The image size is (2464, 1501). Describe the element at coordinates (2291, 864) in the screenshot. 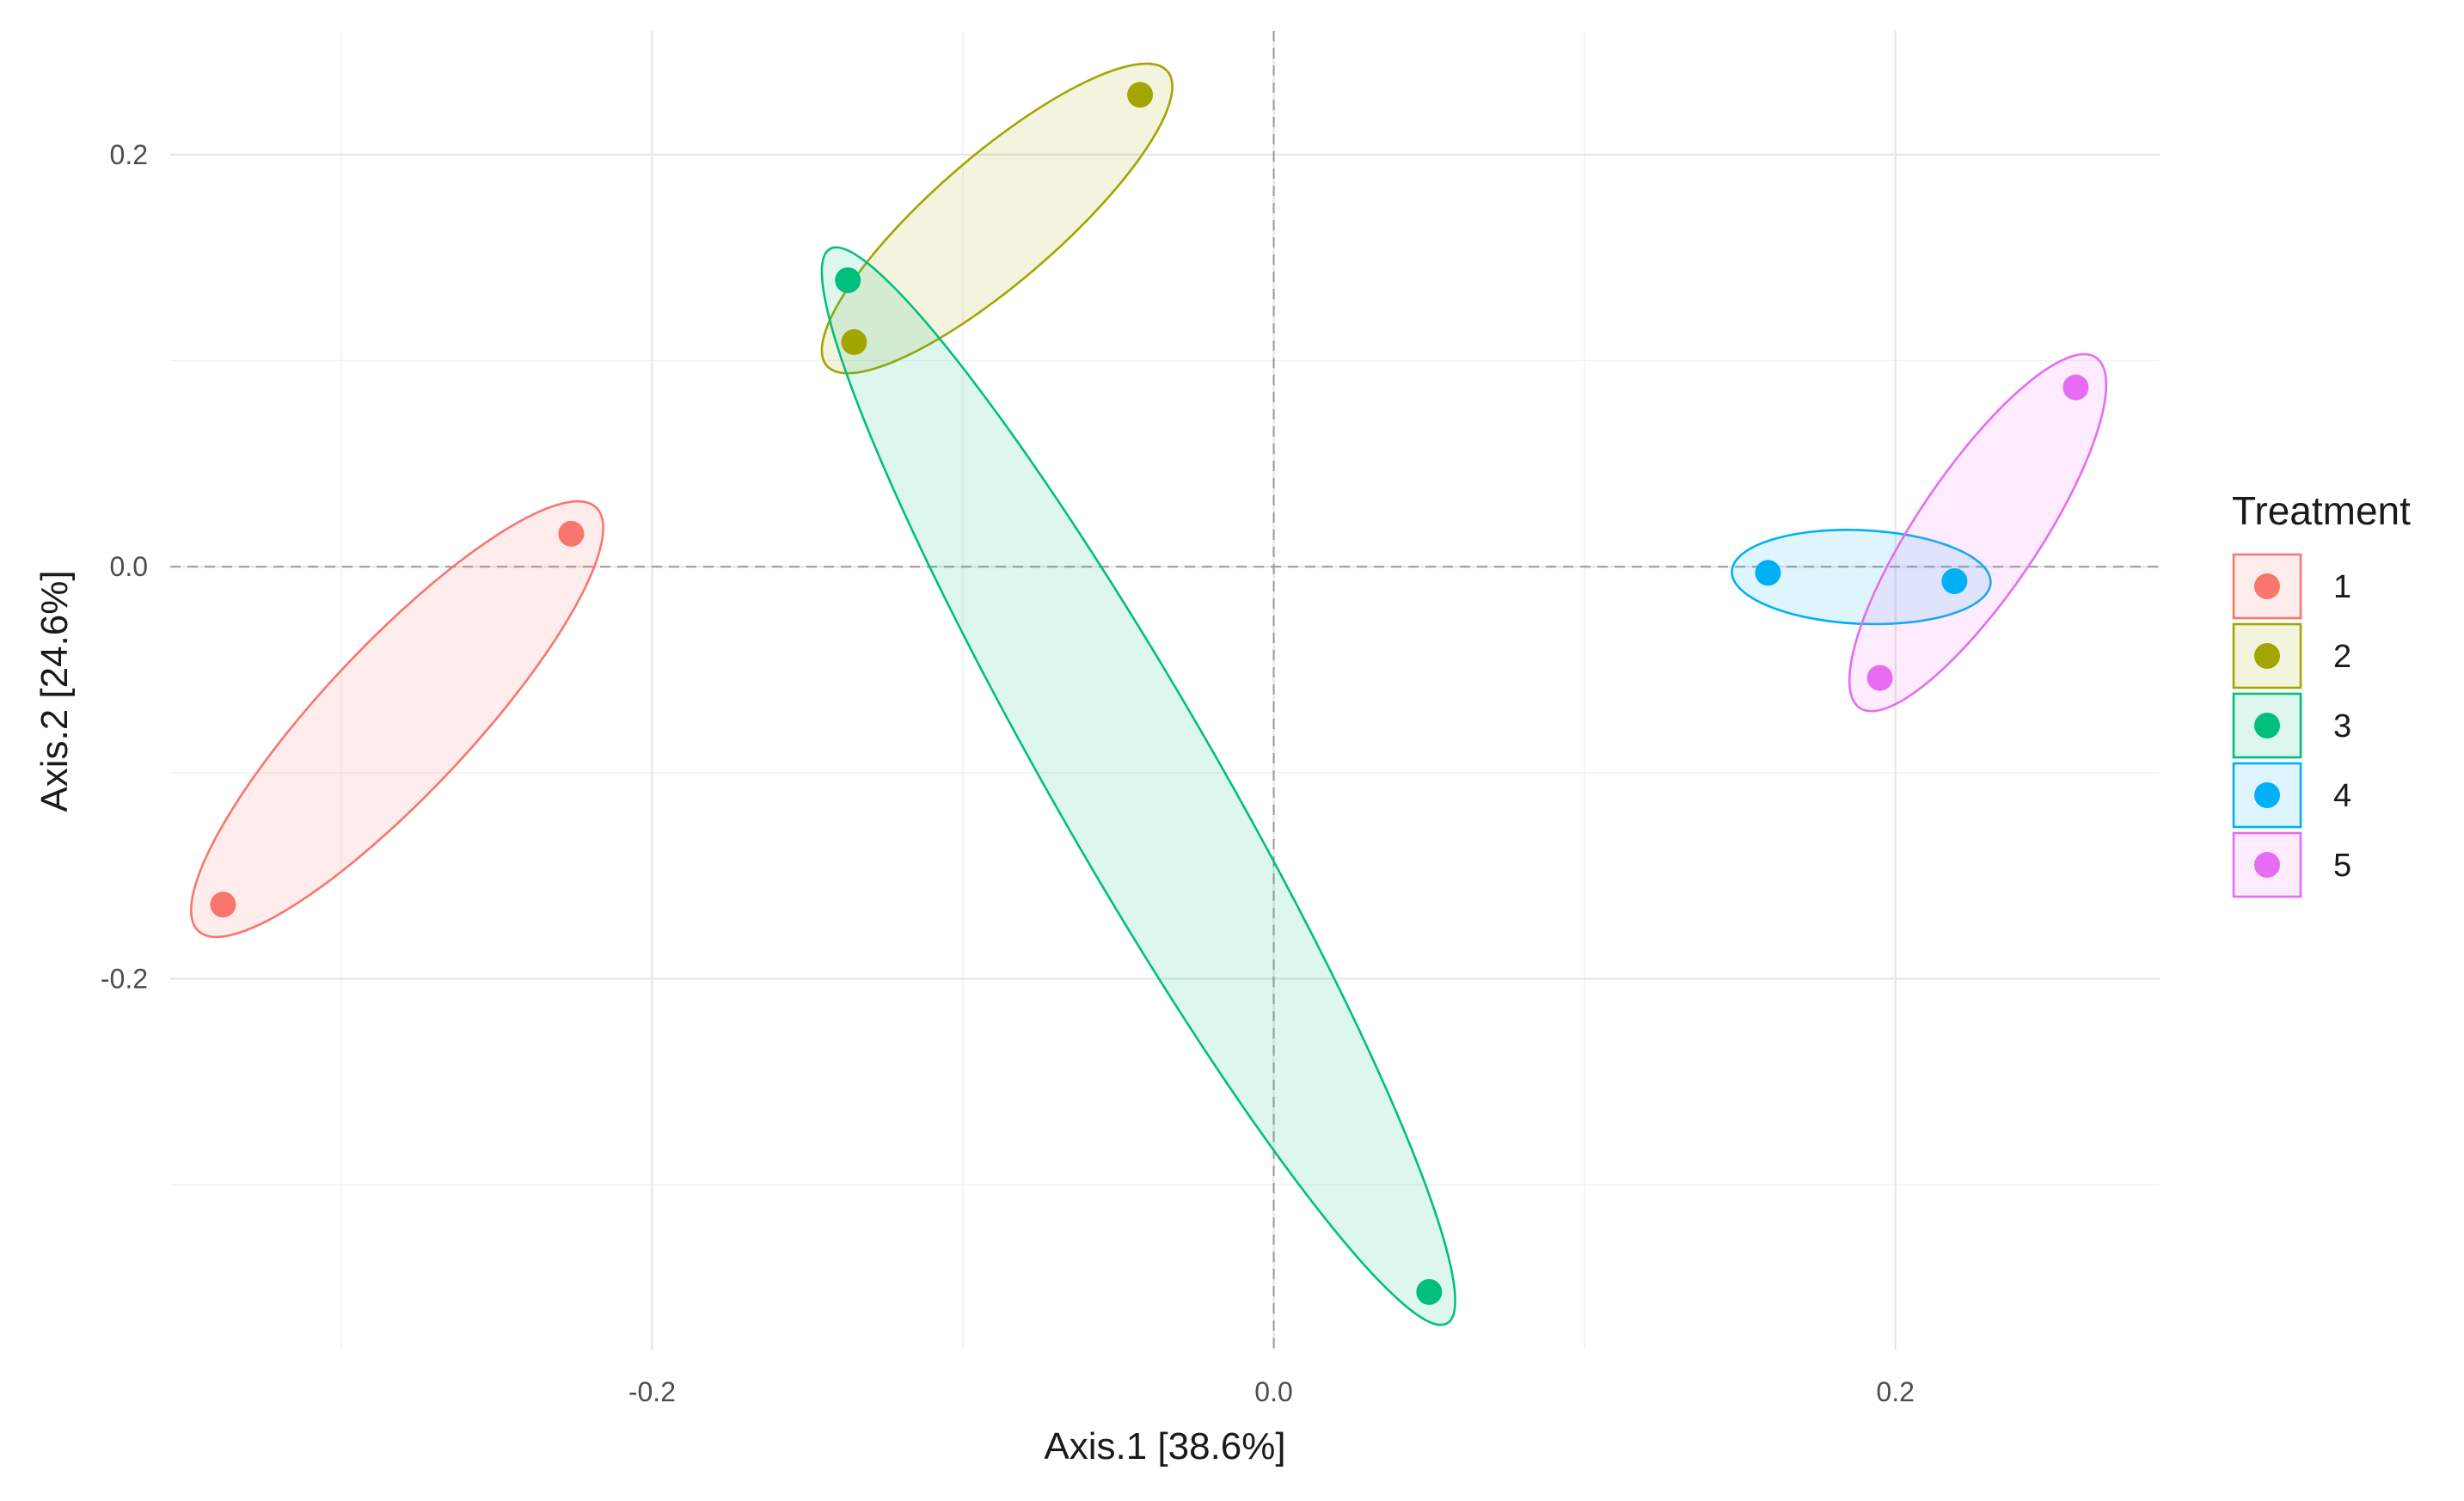

I see `legend-item-5: 5` at that location.